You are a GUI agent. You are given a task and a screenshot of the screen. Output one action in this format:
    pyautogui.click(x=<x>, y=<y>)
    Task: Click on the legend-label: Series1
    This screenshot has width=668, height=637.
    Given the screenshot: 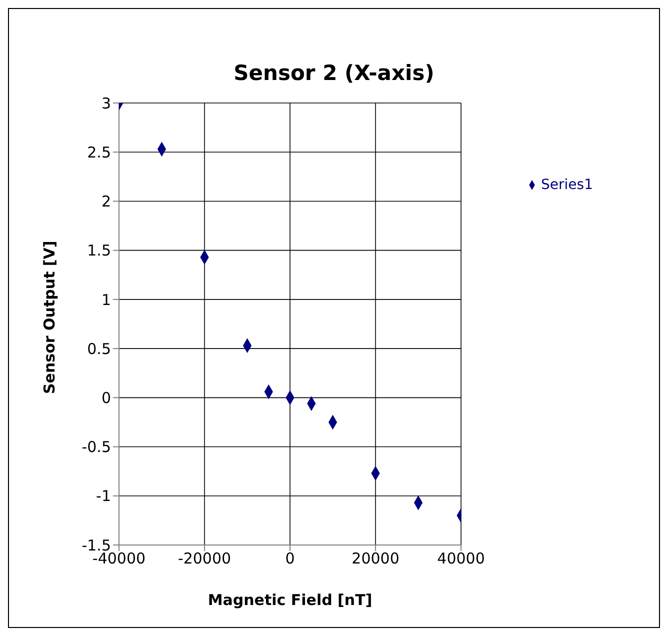 What is the action you would take?
    pyautogui.click(x=567, y=185)
    